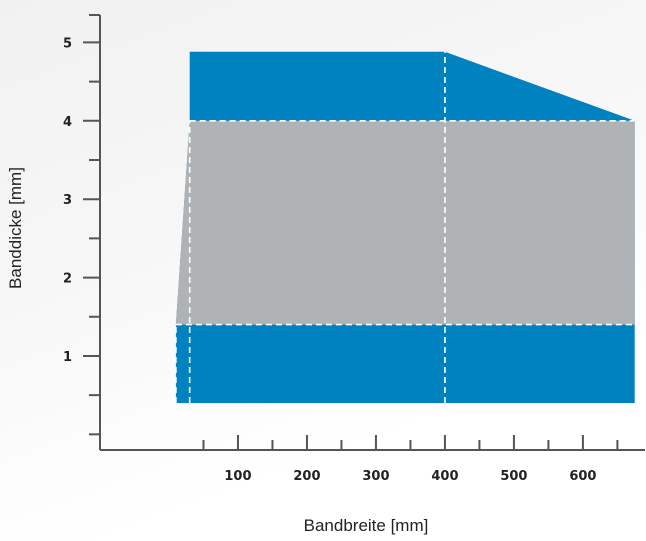  What do you see at coordinates (306, 476) in the screenshot?
I see `x-tick-label: 200` at bounding box center [306, 476].